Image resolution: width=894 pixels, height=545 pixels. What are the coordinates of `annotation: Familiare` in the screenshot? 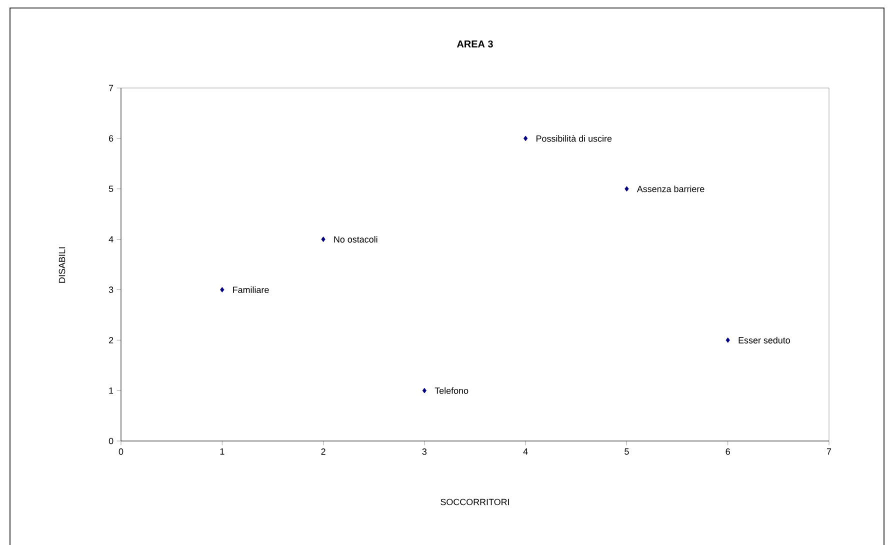 It's located at (251, 290).